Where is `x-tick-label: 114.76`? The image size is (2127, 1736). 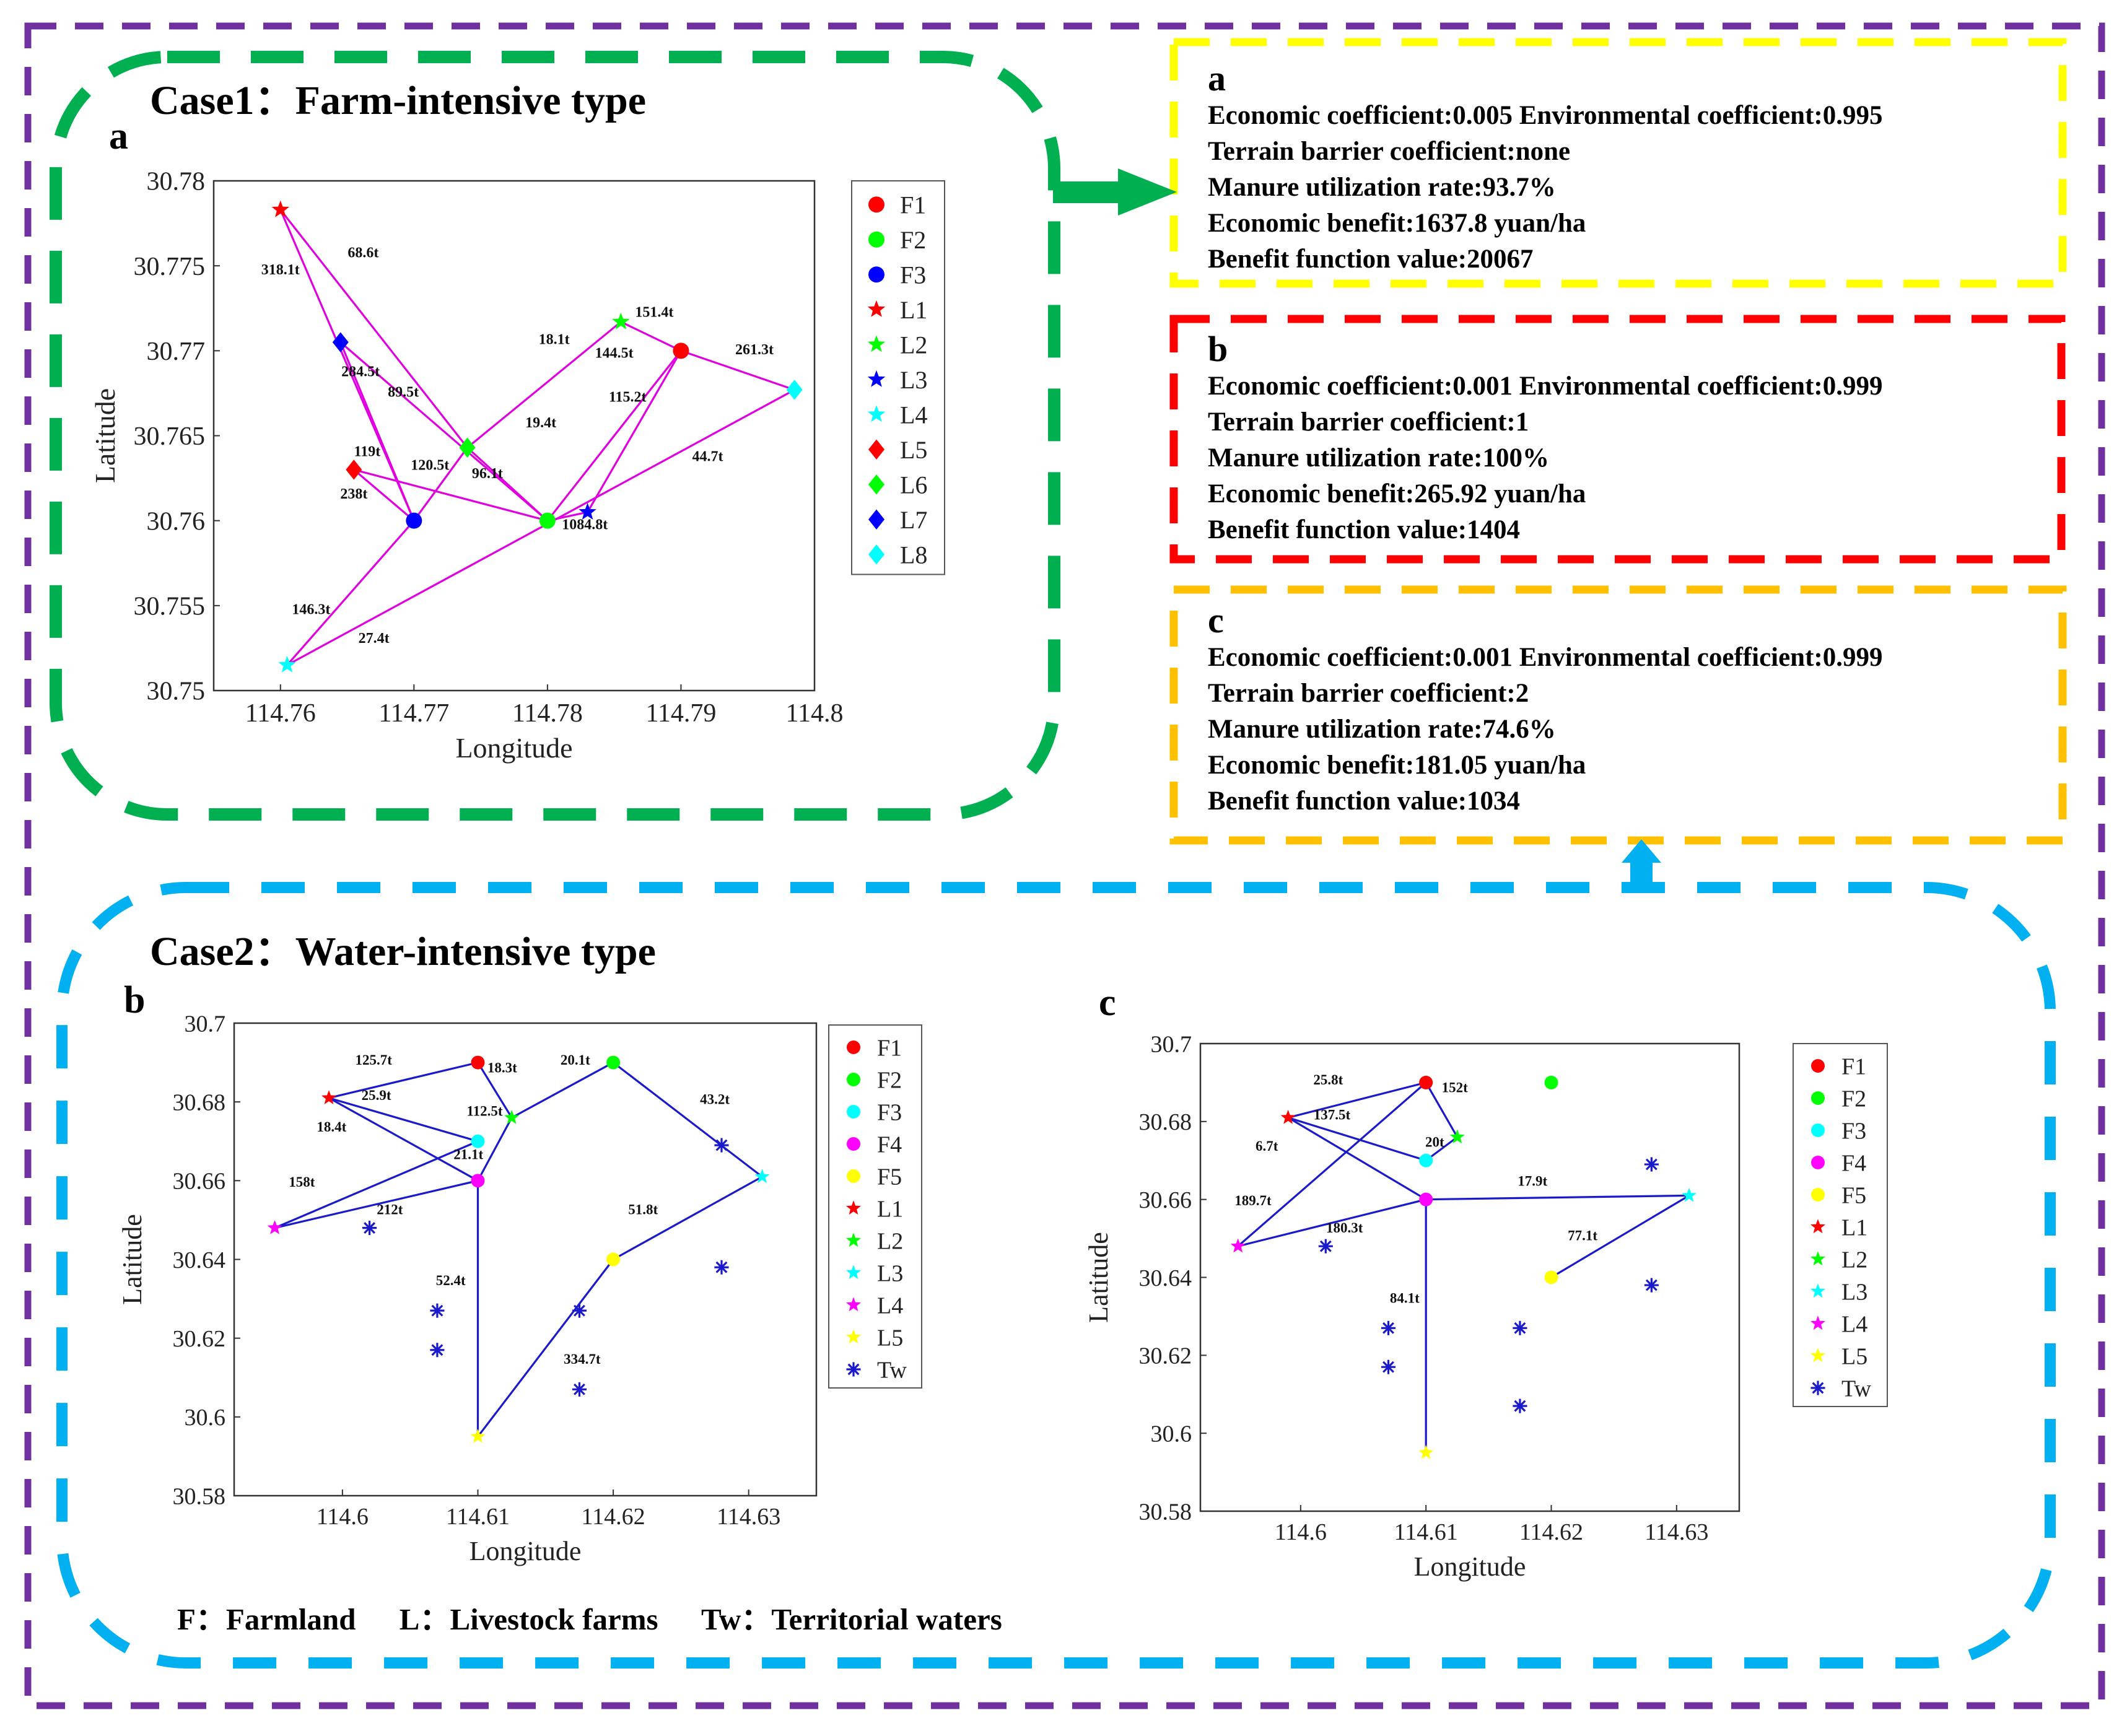 x-tick-label: 114.76 is located at coordinates (280, 713).